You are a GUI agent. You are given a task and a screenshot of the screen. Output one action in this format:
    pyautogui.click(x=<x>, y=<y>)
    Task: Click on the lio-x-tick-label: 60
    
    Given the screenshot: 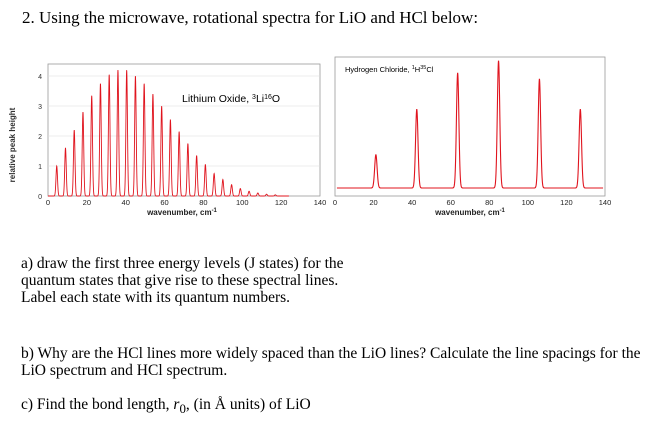 What is the action you would take?
    pyautogui.click(x=164, y=202)
    